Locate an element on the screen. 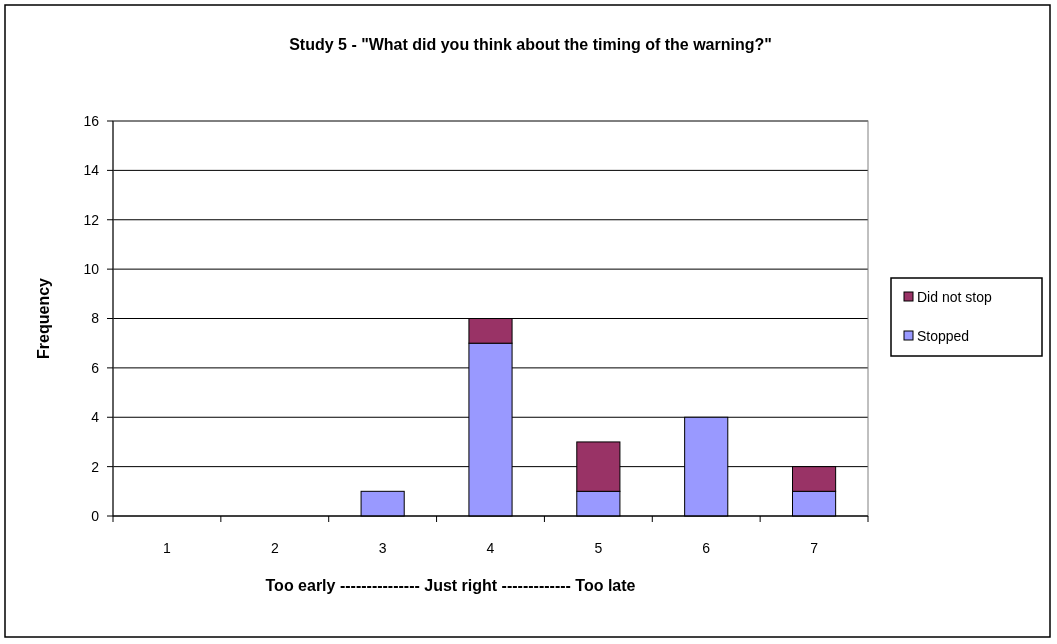 The image size is (1057, 644). legend-label: Stopped is located at coordinates (943, 335).